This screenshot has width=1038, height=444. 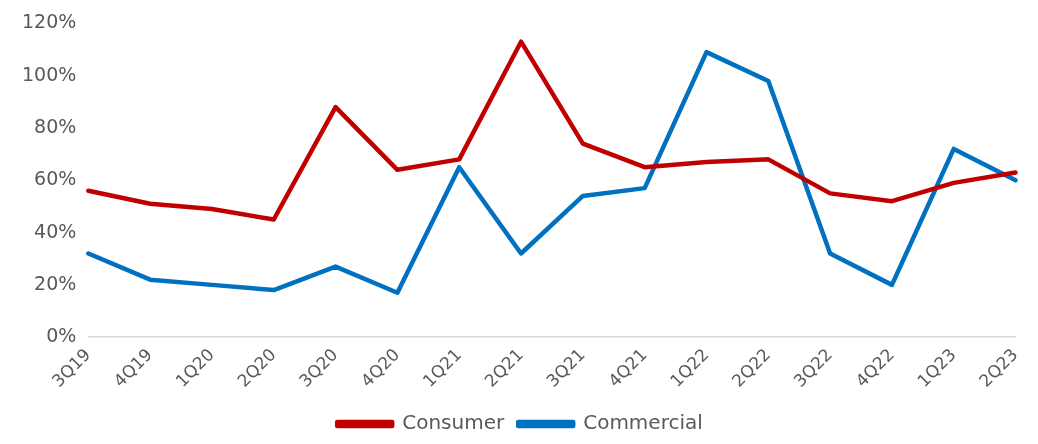 I want to click on y-tick-label: 100%, so click(x=49, y=73).